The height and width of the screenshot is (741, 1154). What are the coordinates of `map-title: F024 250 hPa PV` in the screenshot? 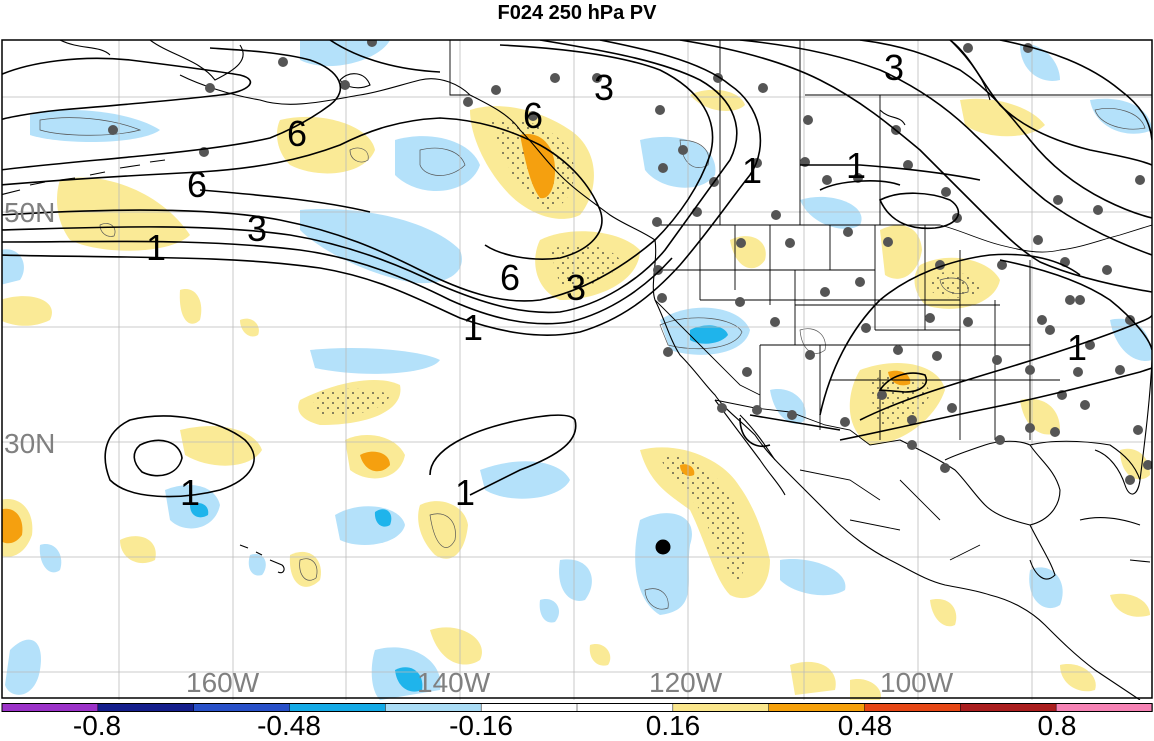 It's located at (577, 13).